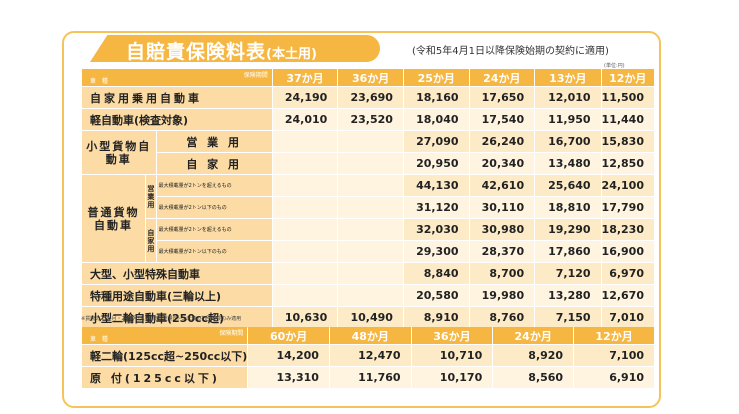  What do you see at coordinates (214, 163) in the screenshot?
I see `sub-label: 自 家 用` at bounding box center [214, 163].